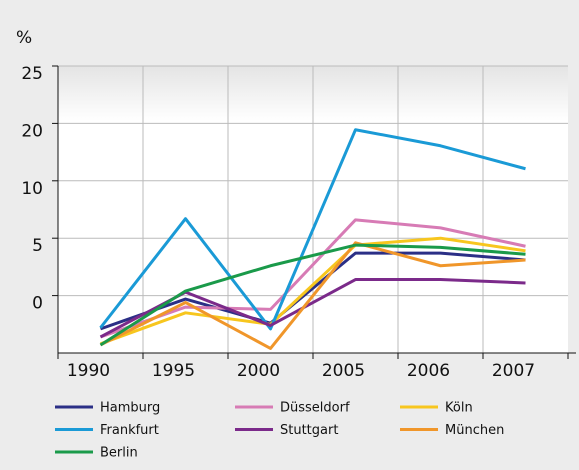  What do you see at coordinates (32, 131) in the screenshot?
I see `y-tick-label: 20` at bounding box center [32, 131].